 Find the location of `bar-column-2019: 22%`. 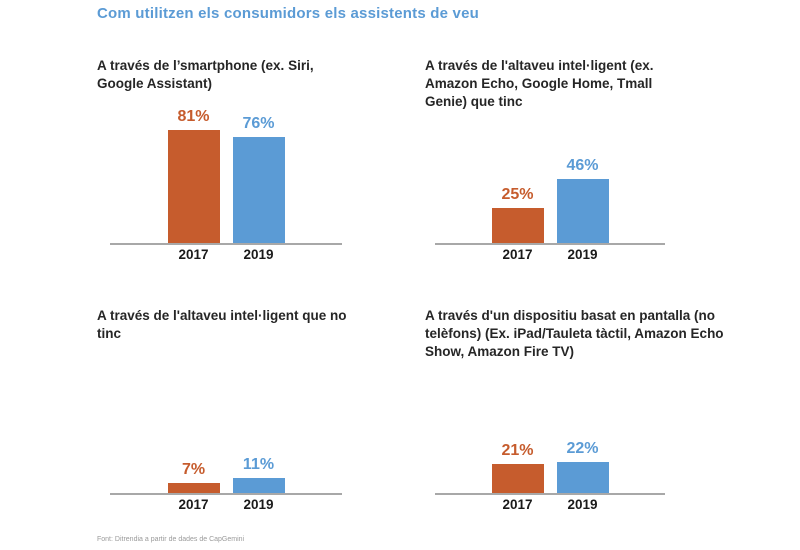

bar-column-2019: 22% is located at coordinates (582, 466).